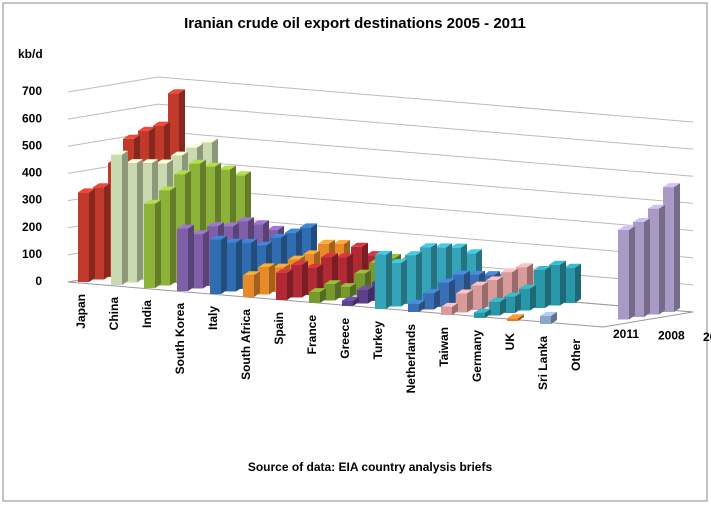 The width and height of the screenshot is (711, 505). I want to click on x-tick-label: UK, so click(510, 342).